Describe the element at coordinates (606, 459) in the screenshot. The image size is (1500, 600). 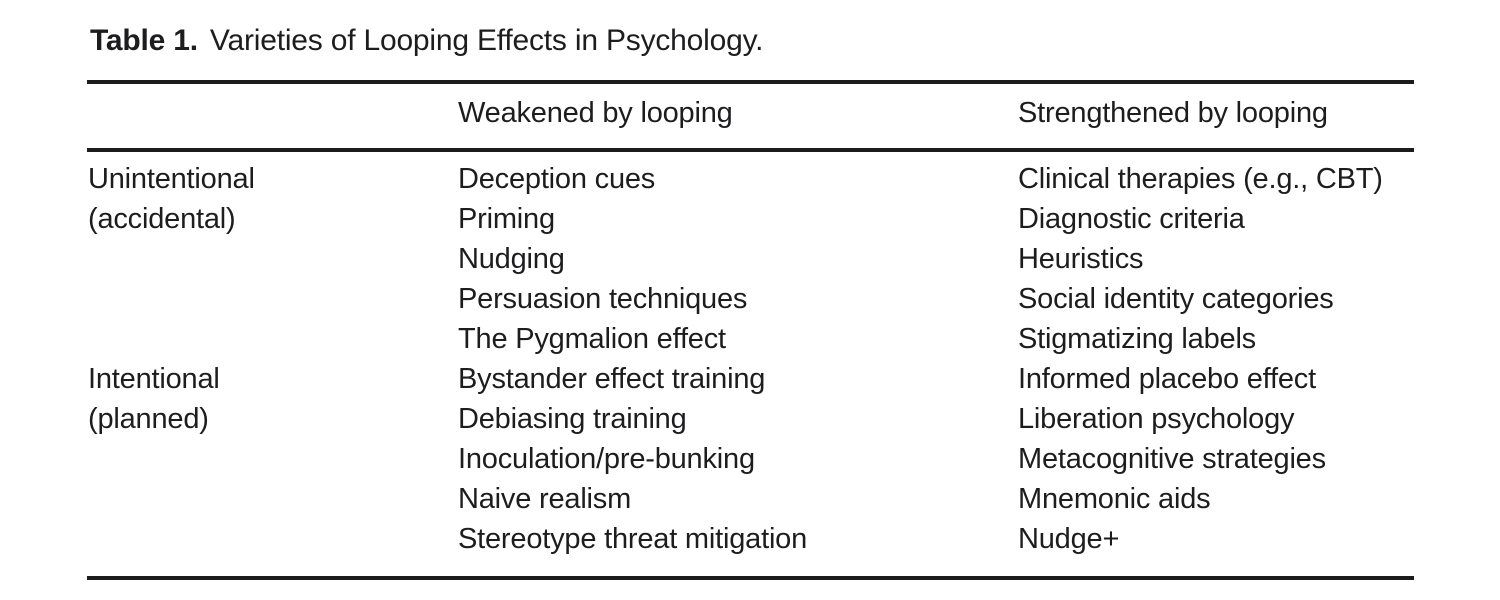
I see `weakened-cell: Inoculation/pre-bunking` at that location.